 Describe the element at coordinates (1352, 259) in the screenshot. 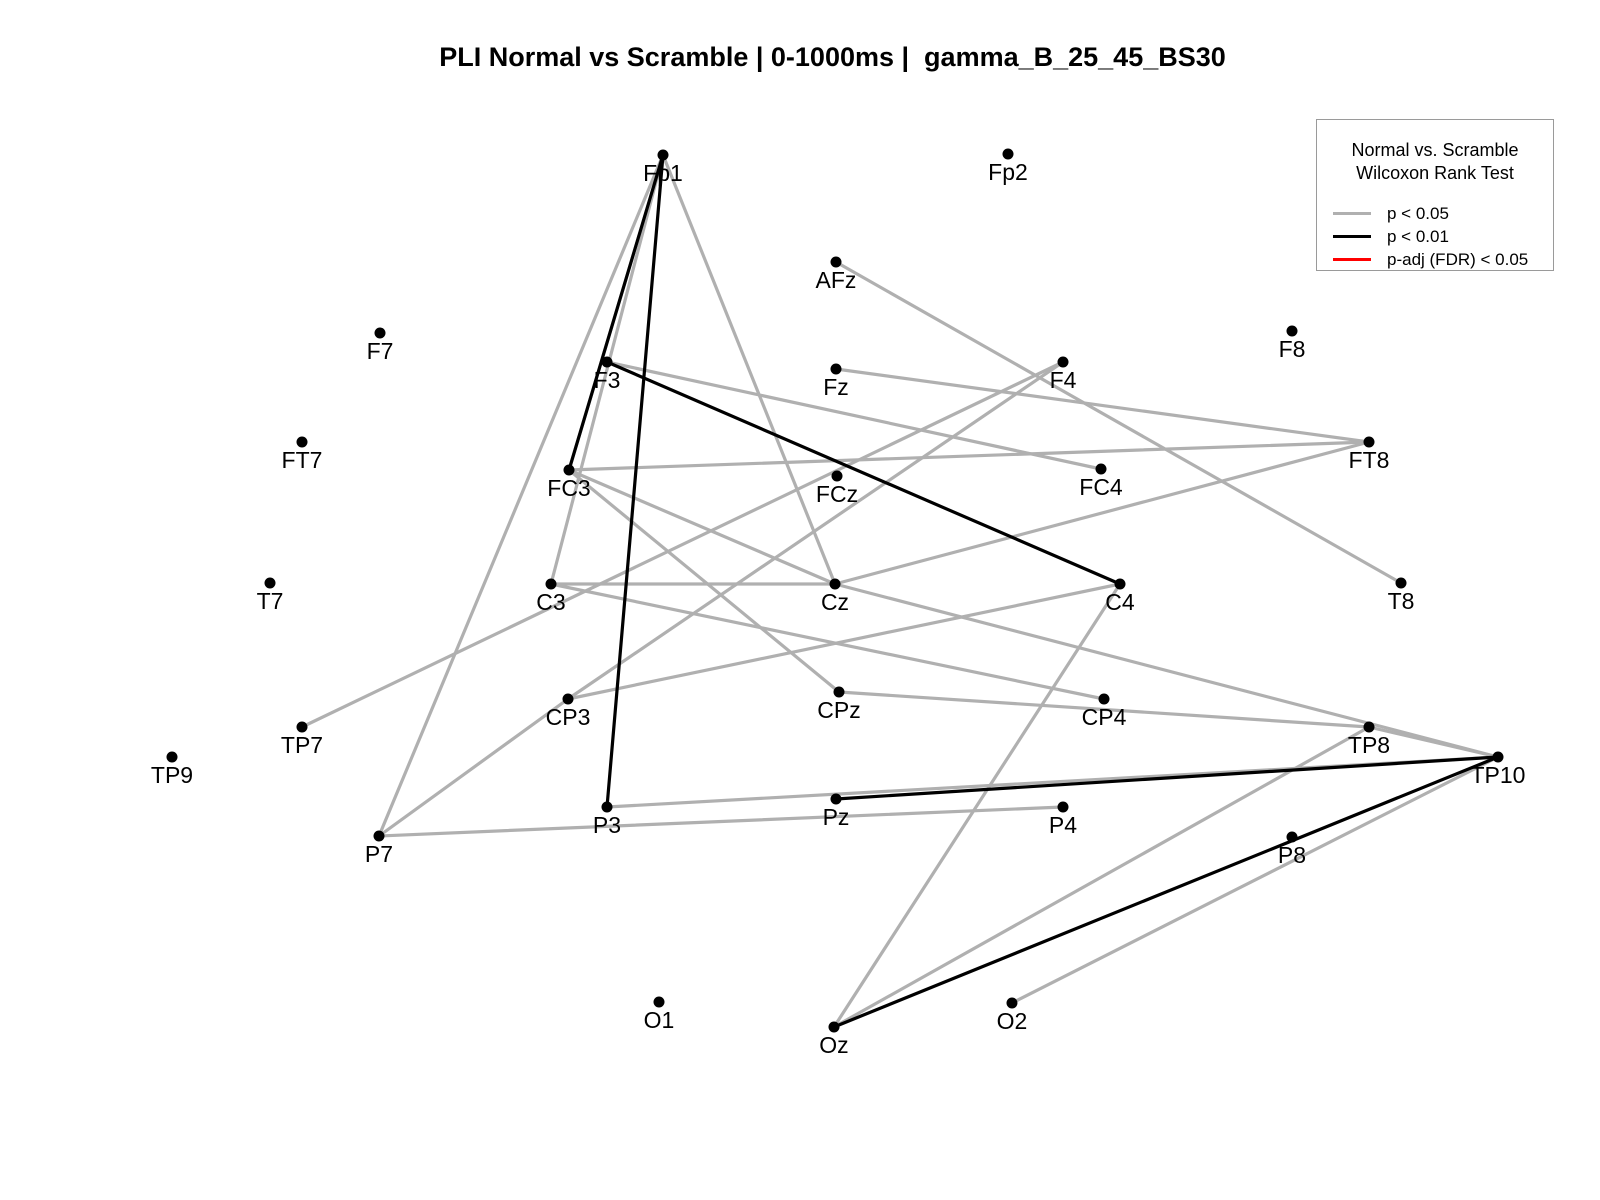

I see `legend-swatch-fdr` at that location.